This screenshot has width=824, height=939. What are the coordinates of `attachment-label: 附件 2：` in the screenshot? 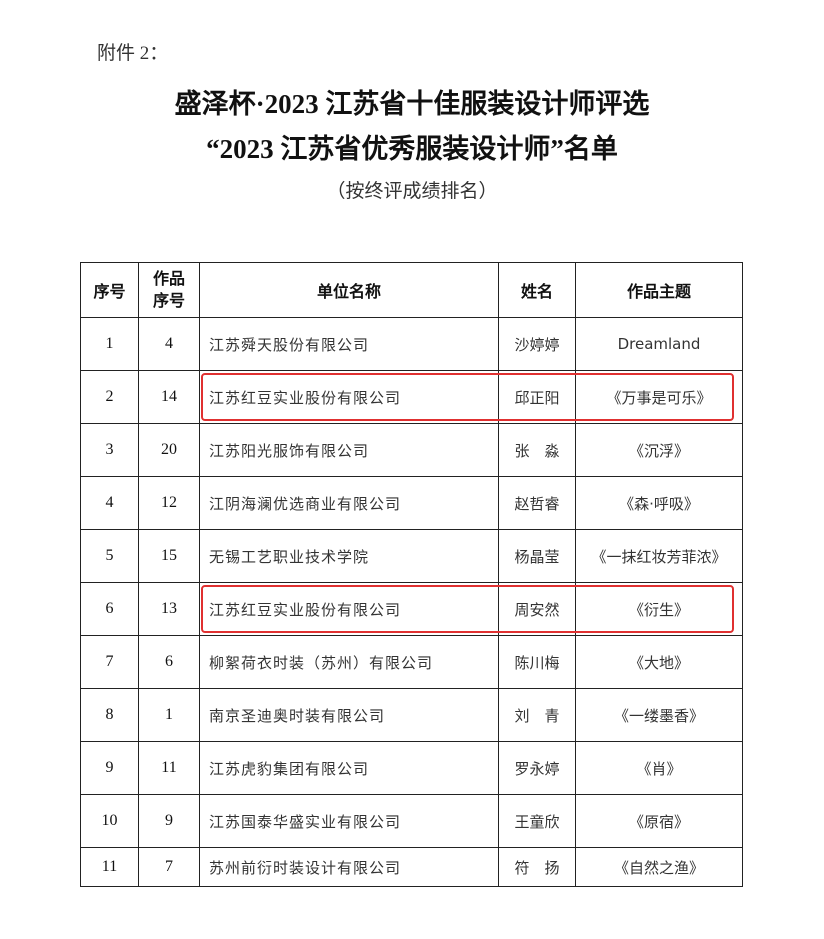 It's located at (133, 53).